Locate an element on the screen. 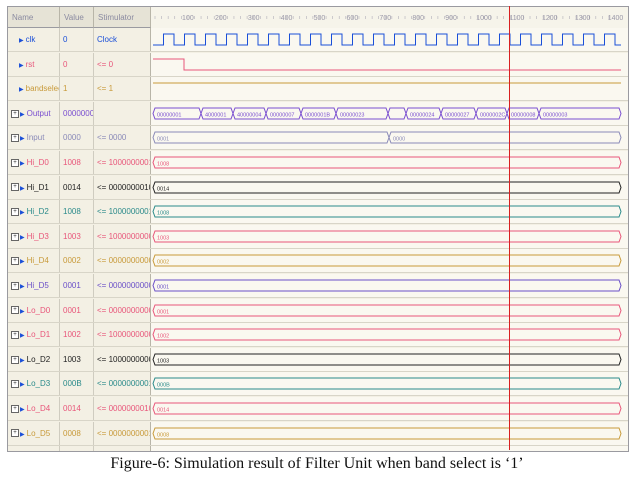 Image resolution: width=634 pixels, height=486 pixels. time-cursor is located at coordinates (509, 228).